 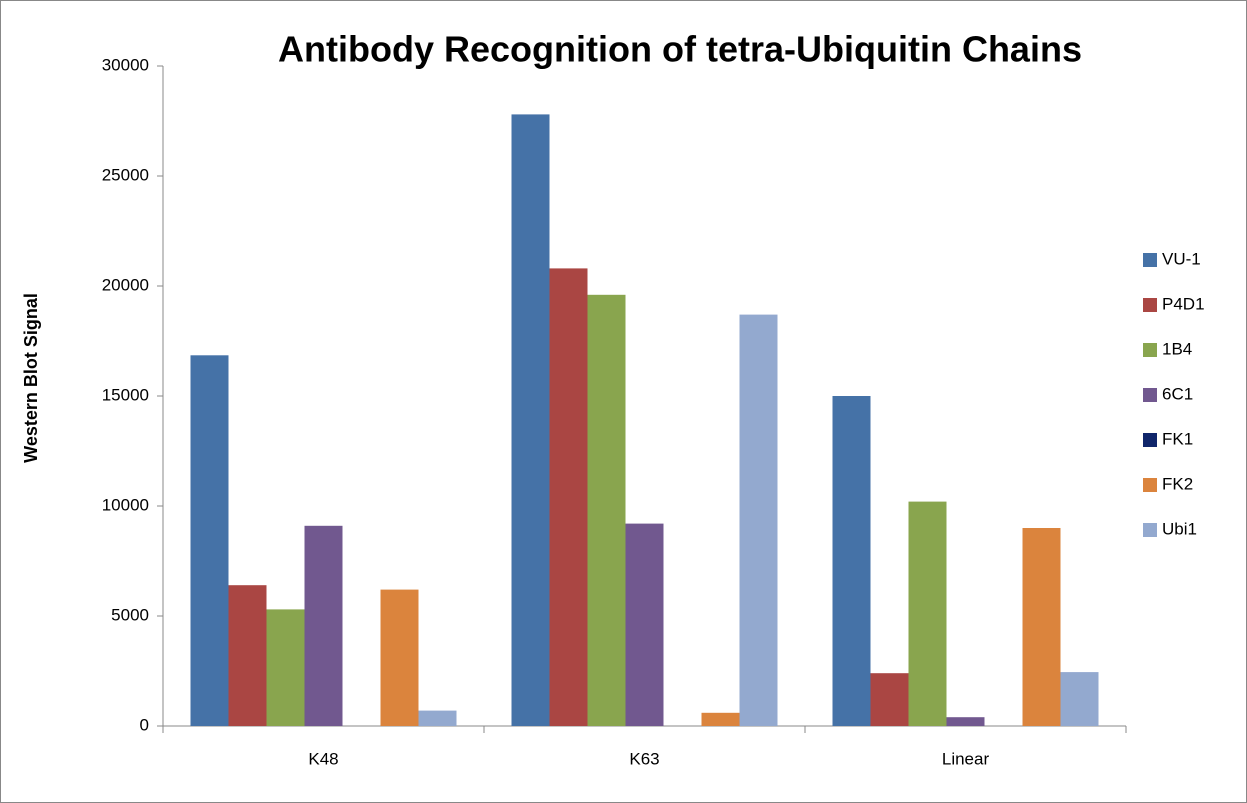 What do you see at coordinates (1179, 528) in the screenshot?
I see `legend-label: Ubi1` at bounding box center [1179, 528].